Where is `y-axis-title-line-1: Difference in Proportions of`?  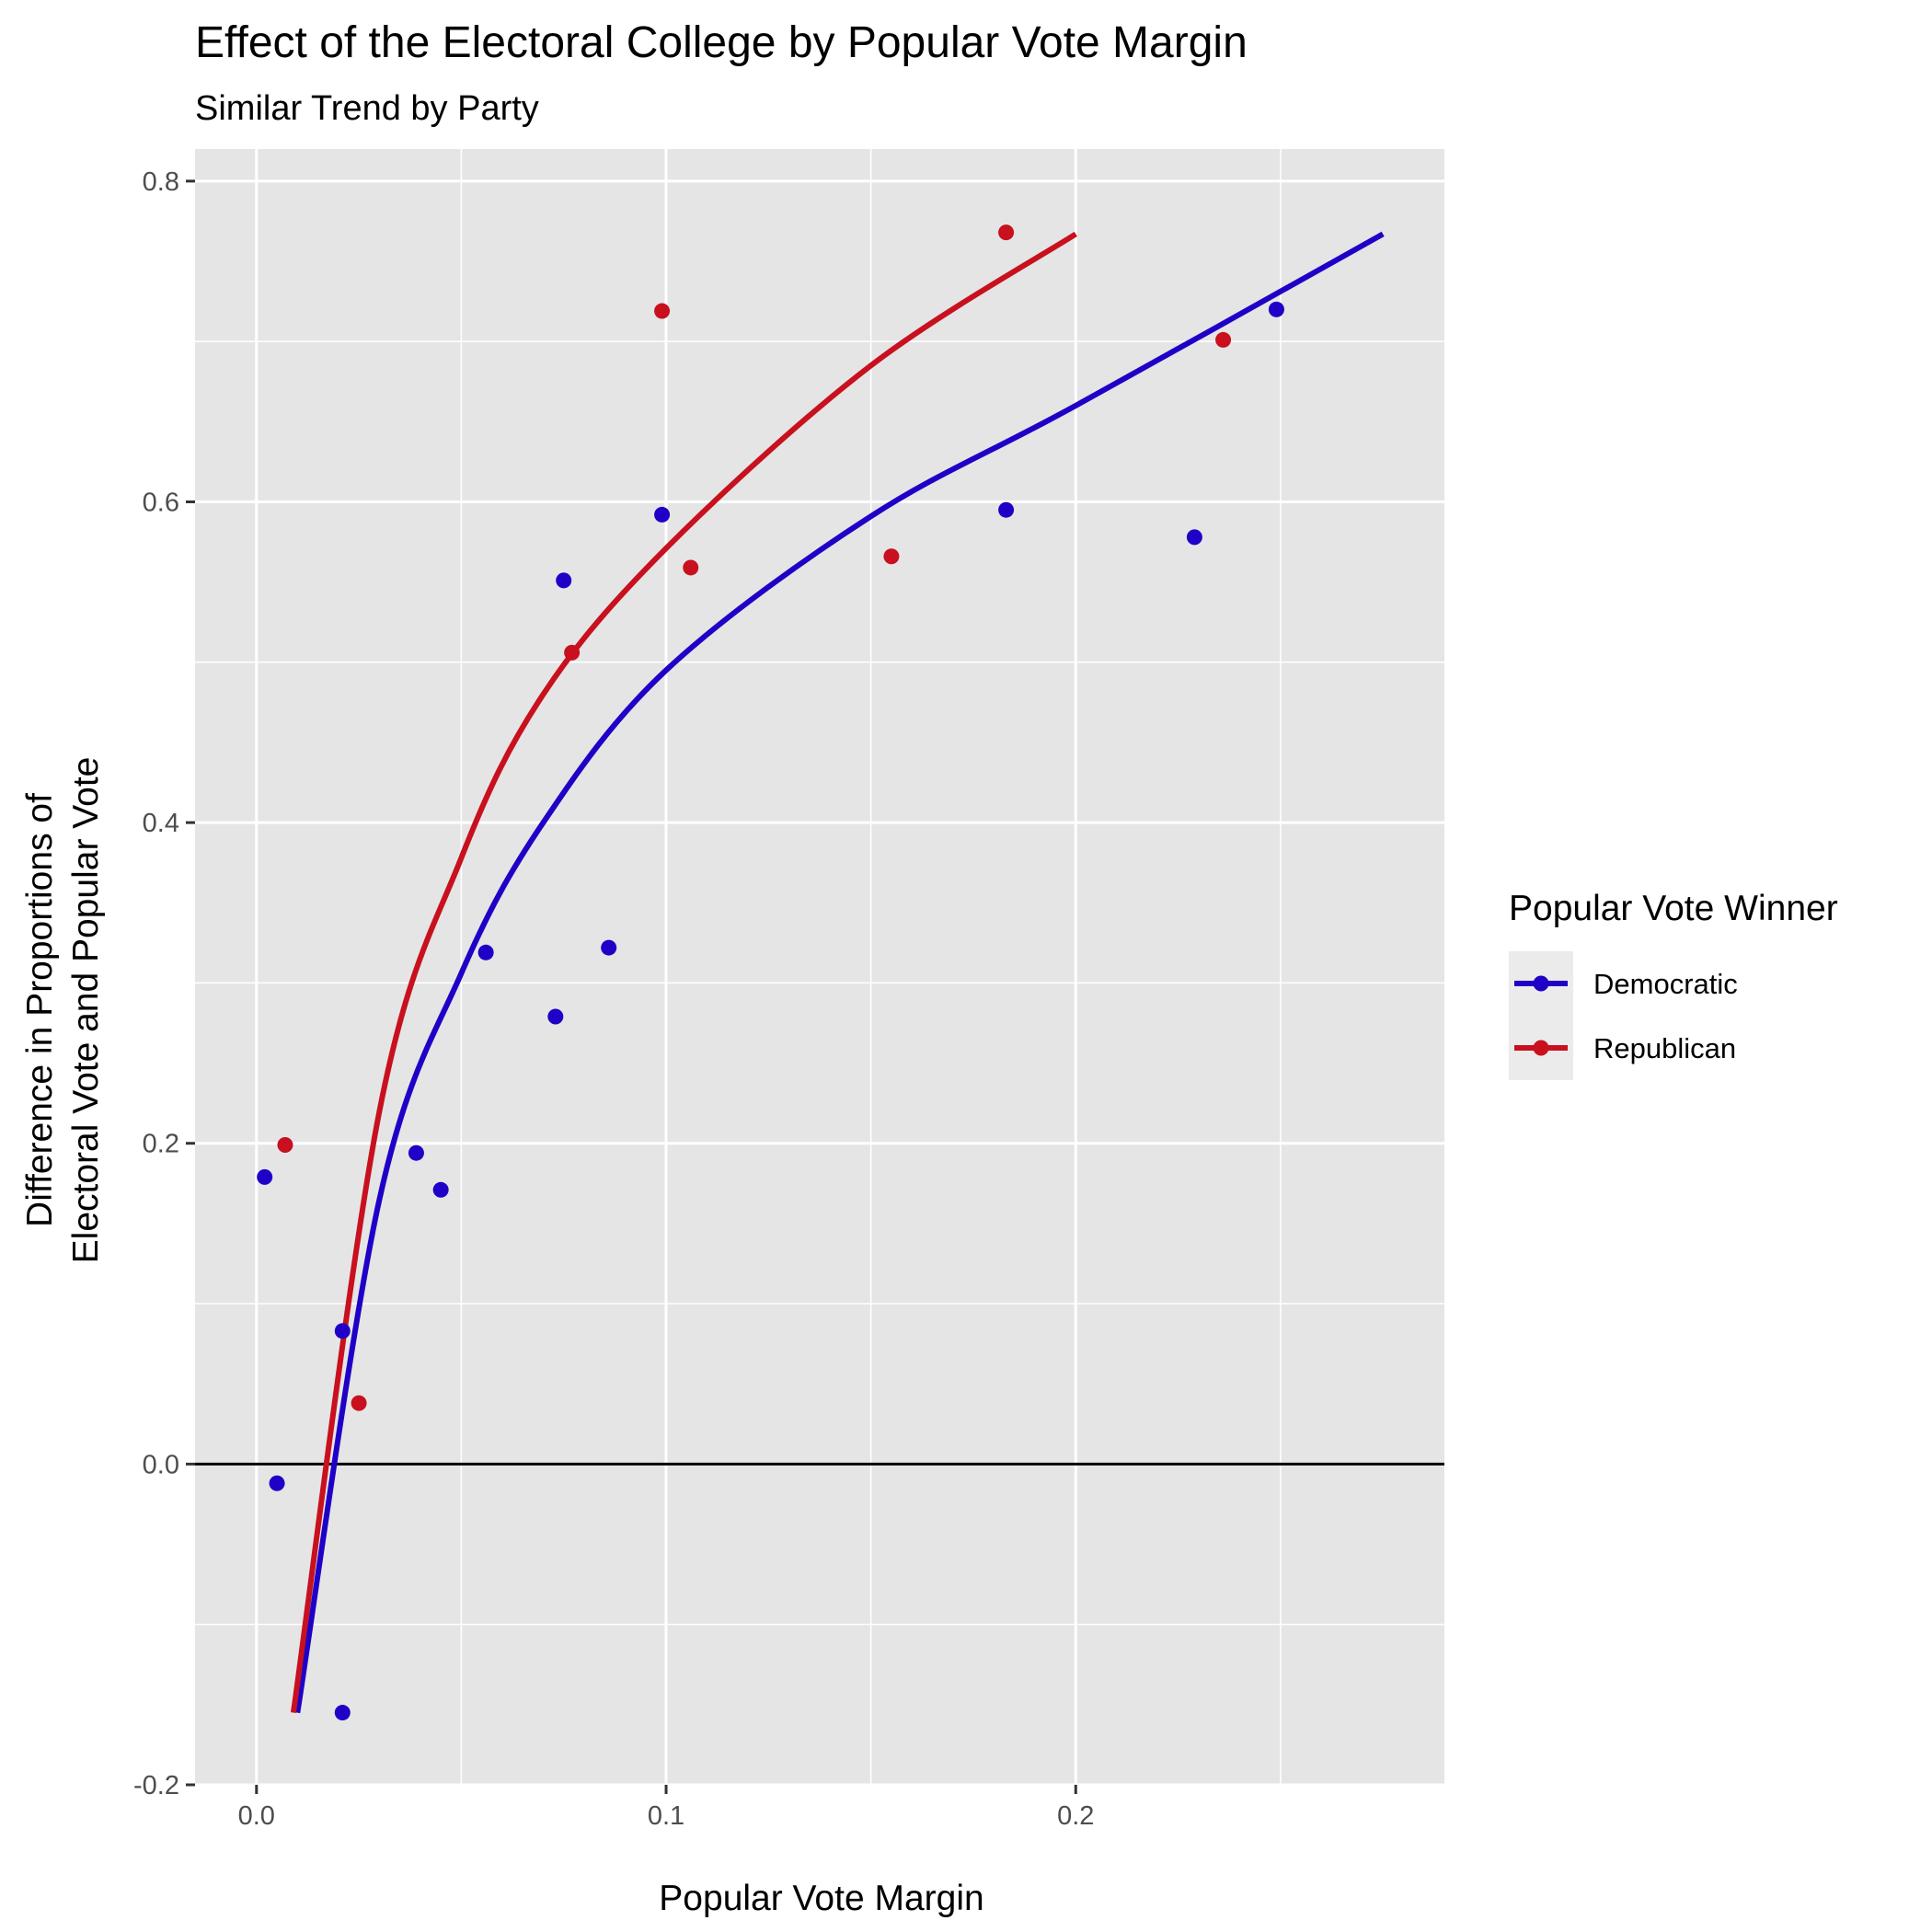
y-axis-title-line-1: Difference in Proportions of is located at coordinates (40, 1010).